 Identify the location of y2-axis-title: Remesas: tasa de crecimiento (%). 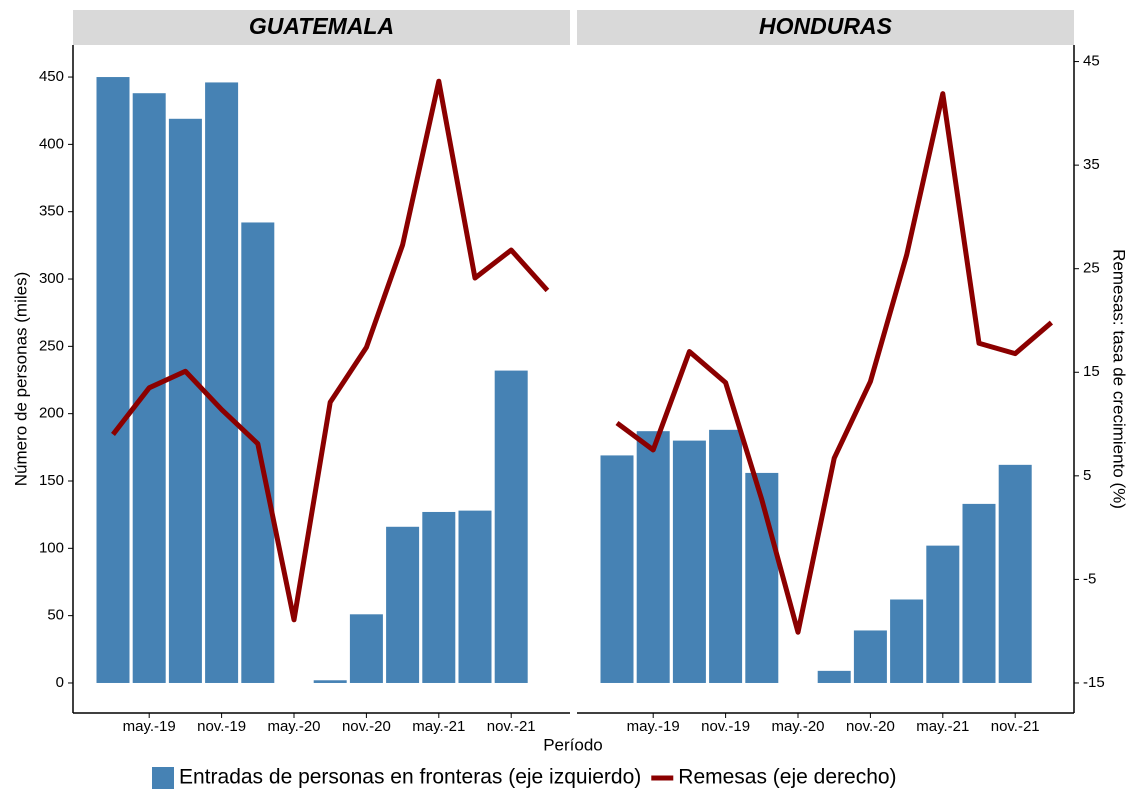
(1119, 379).